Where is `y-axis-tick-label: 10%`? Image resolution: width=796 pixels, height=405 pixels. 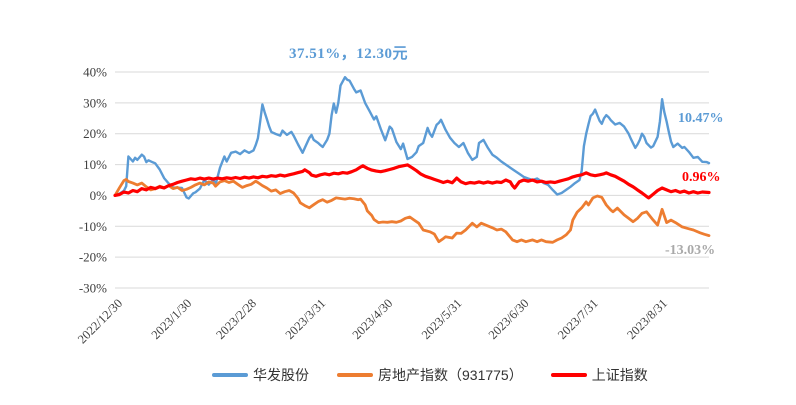 y-axis-tick-label: 10% is located at coordinates (95, 164).